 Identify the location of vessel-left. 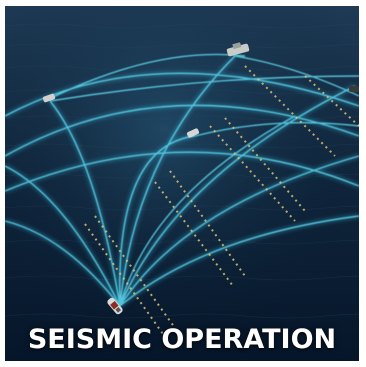
(49, 98).